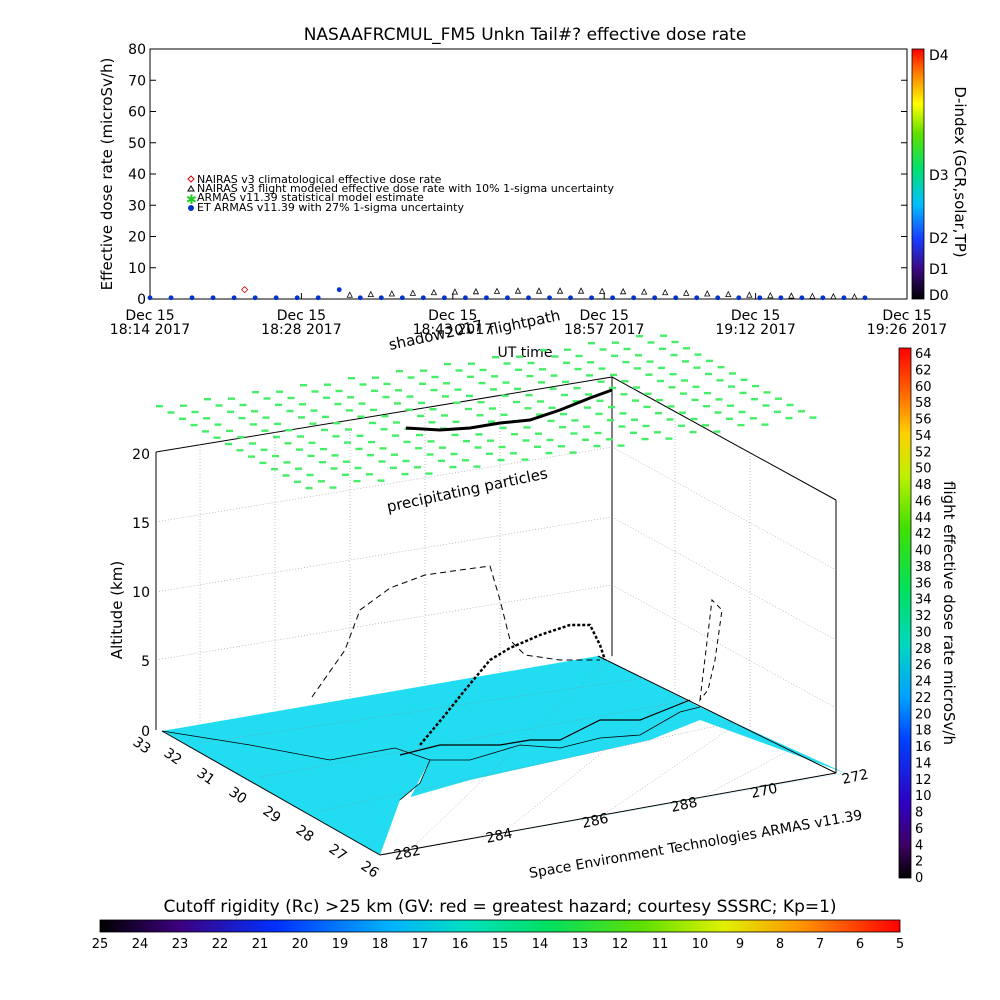  What do you see at coordinates (455, 631) in the screenshot?
I see `flightpath-shadow` at bounding box center [455, 631].